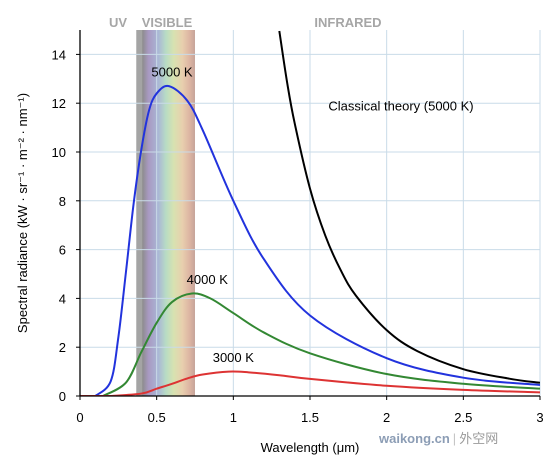  Describe the element at coordinates (245, 22) in the screenshot. I see `region-labels: UV VISIBLE INFRARED` at that location.